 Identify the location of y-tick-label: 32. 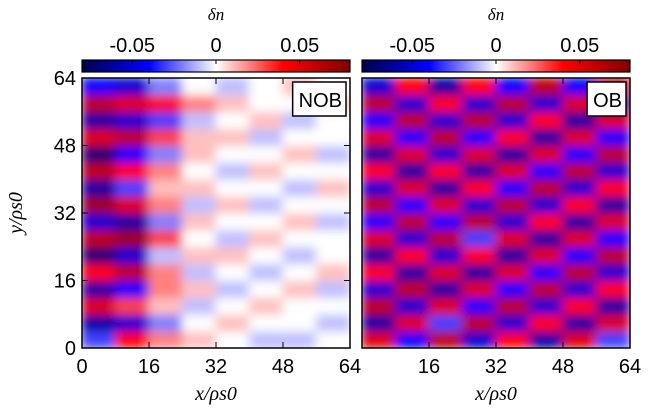
(65, 214).